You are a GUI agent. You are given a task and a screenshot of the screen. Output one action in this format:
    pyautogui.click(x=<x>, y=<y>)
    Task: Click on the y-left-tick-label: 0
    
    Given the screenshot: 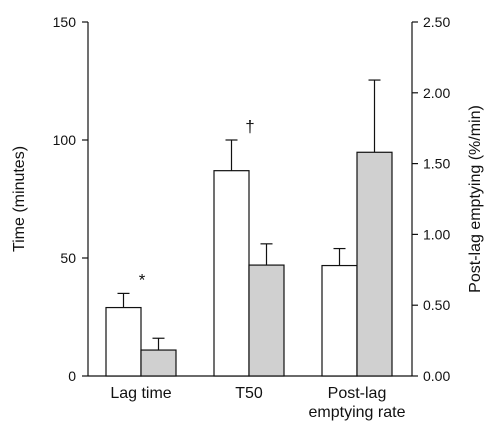 What is the action you would take?
    pyautogui.click(x=72, y=376)
    